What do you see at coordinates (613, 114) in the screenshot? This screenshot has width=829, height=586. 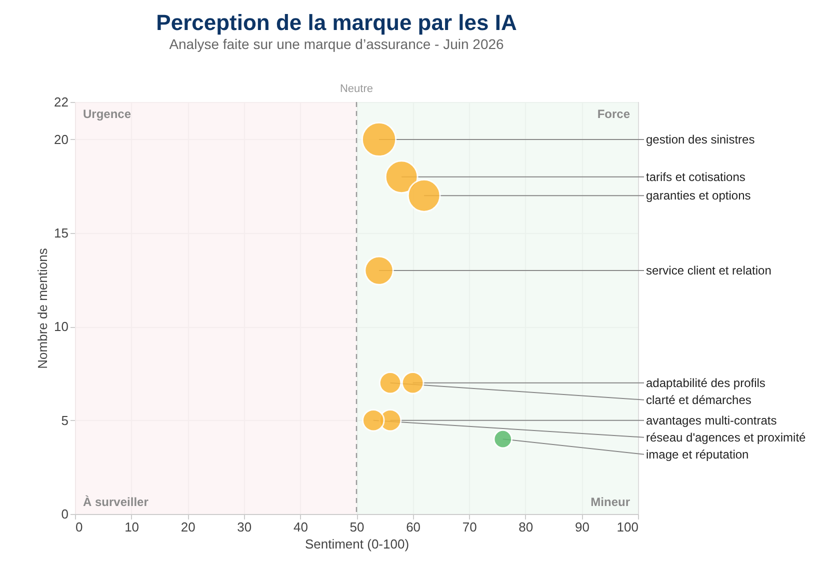 I see `annotation: Force` at bounding box center [613, 114].